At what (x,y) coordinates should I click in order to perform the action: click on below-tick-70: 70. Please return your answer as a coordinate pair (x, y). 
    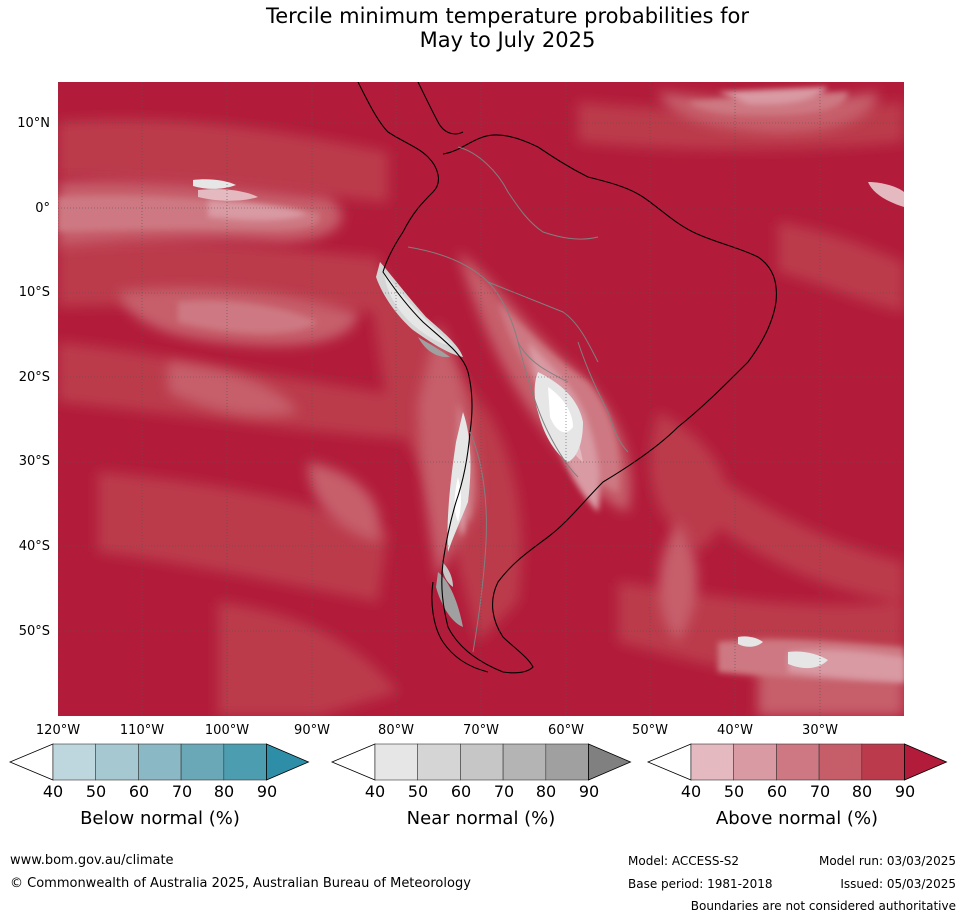
    Looking at the image, I should click on (182, 791).